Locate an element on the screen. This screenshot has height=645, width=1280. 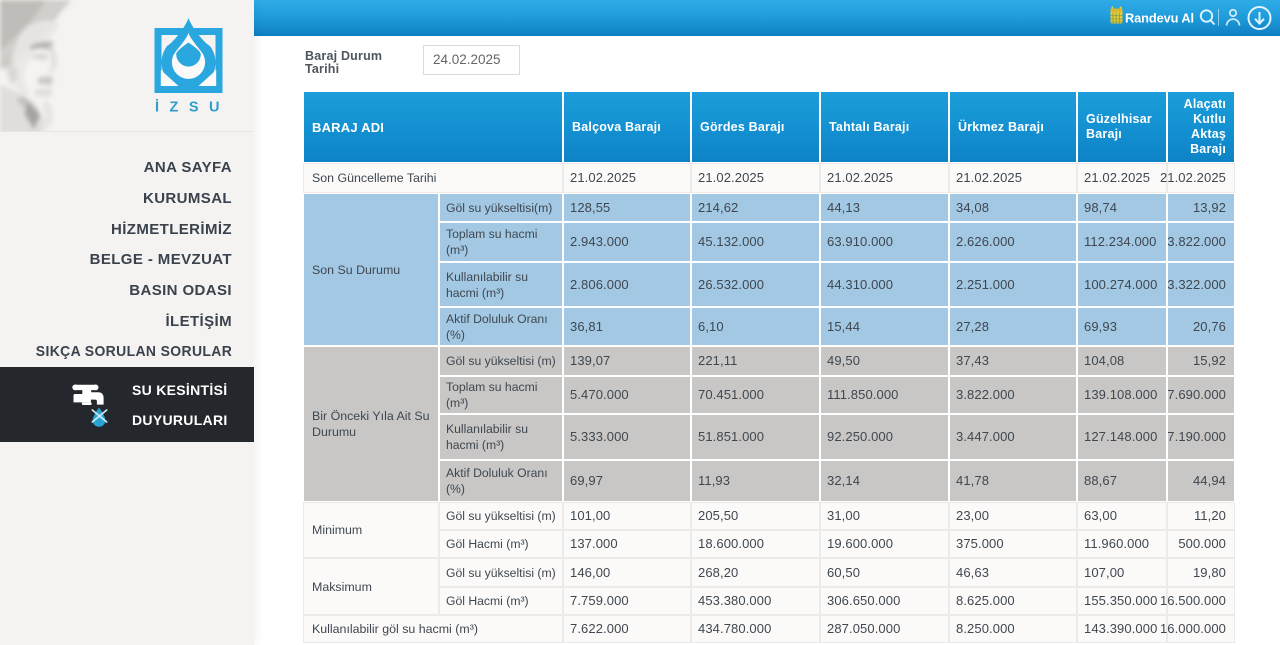
svg-text: İZSU is located at coordinates (192, 107).